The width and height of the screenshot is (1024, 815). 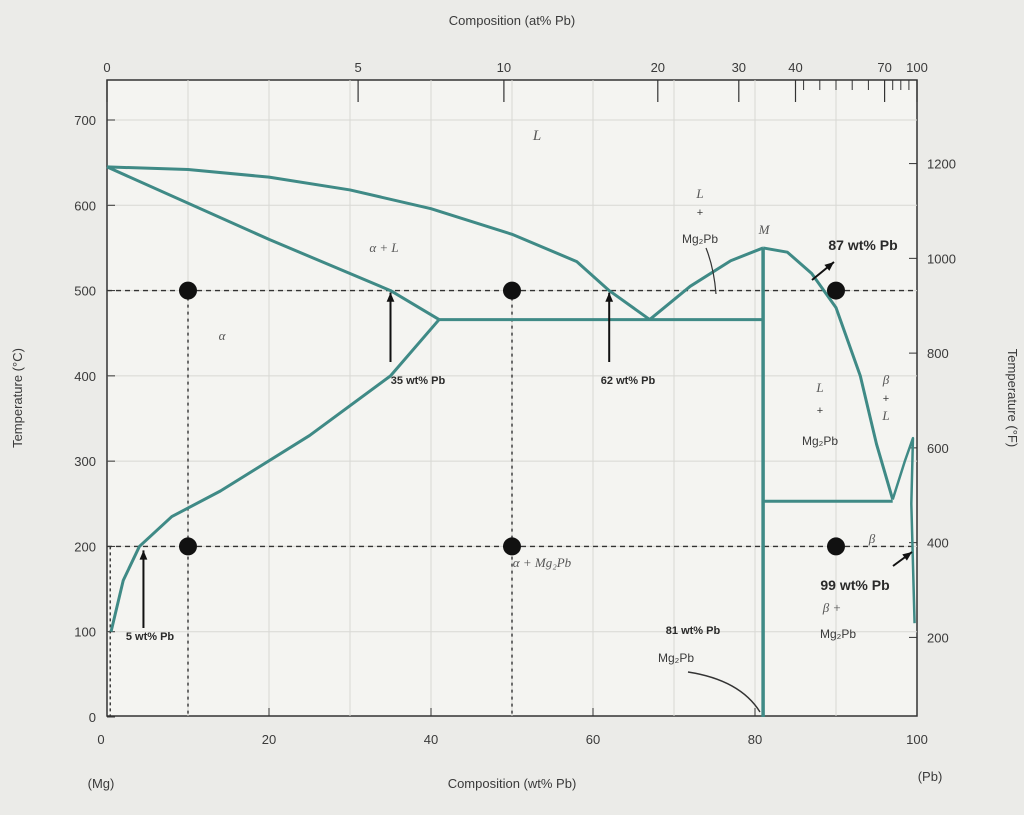 What do you see at coordinates (609, 297) in the screenshot?
I see `arrow-62-head` at bounding box center [609, 297].